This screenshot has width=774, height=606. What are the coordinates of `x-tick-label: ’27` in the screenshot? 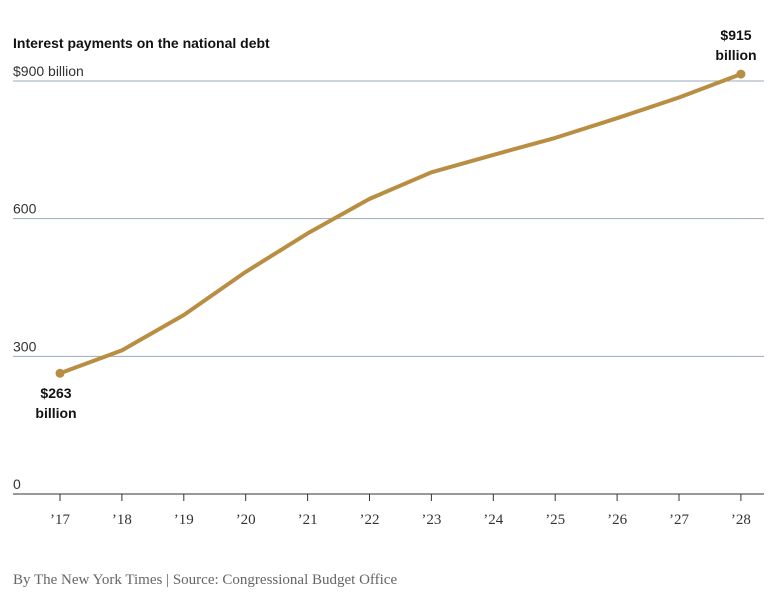 It's located at (679, 520).